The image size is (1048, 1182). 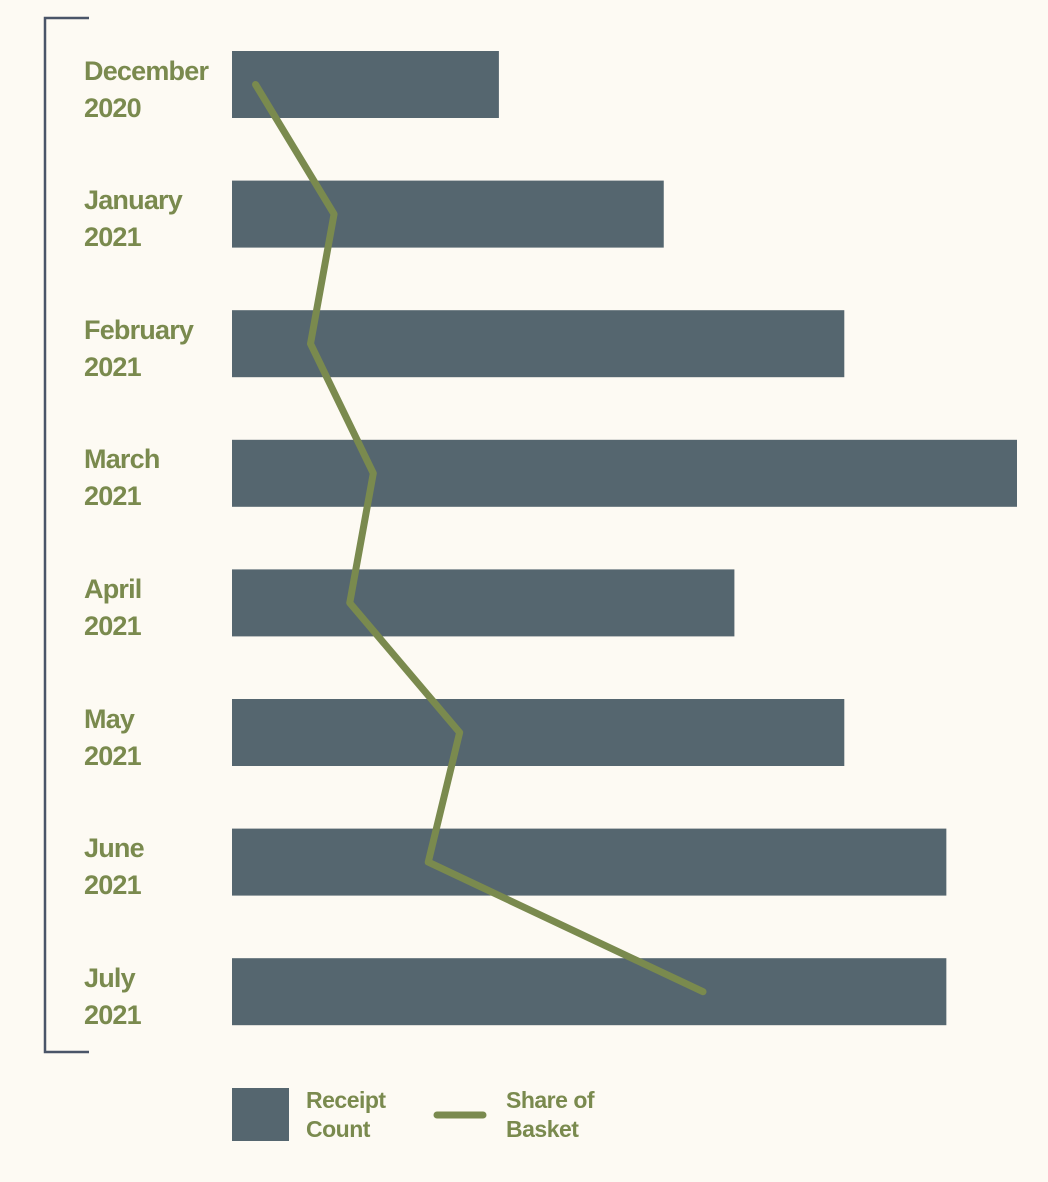 I want to click on bracket, so click(x=66, y=535).